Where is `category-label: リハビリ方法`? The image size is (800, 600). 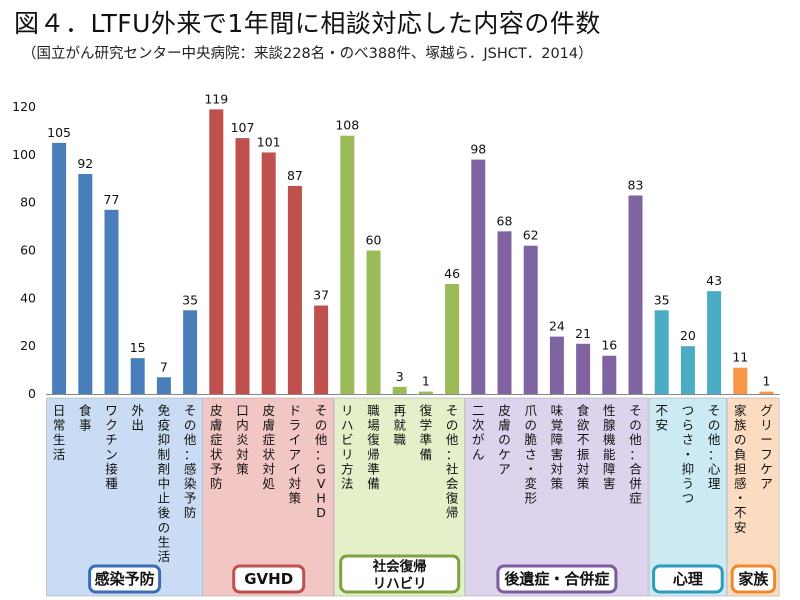
category-label: リハビリ方法 is located at coordinates (347, 447).